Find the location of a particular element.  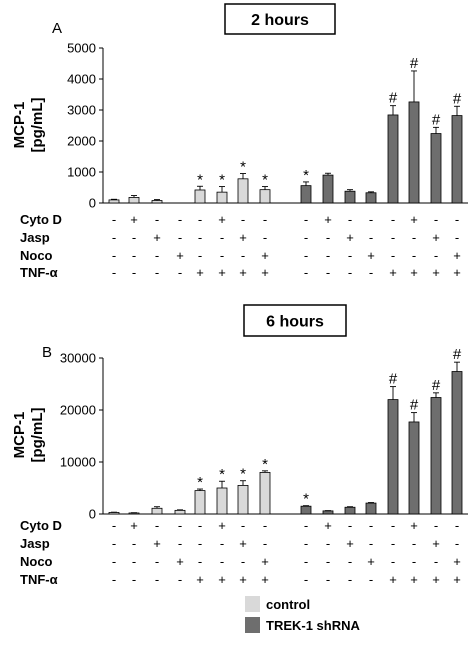

panel1-sign-r0-c12: - is located at coordinates (393, 219).